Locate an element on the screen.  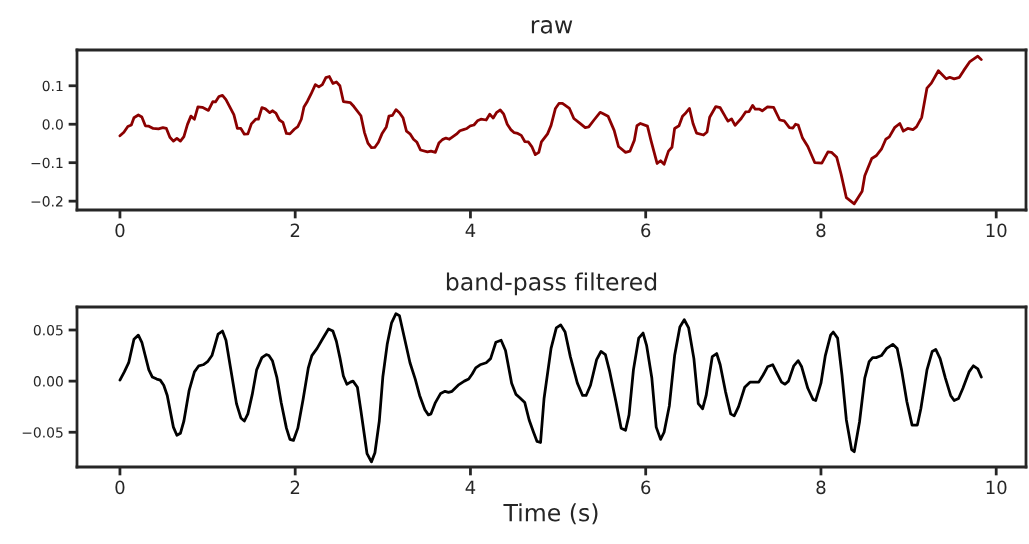
chart-title: raw is located at coordinates (552, 27).